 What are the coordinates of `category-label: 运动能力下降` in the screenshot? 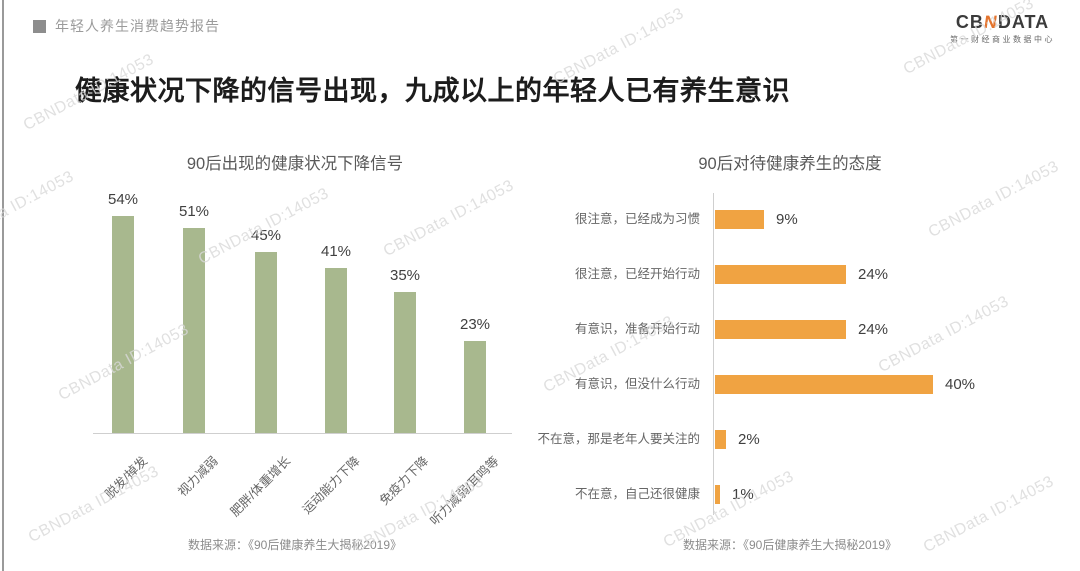 It's located at (331, 485).